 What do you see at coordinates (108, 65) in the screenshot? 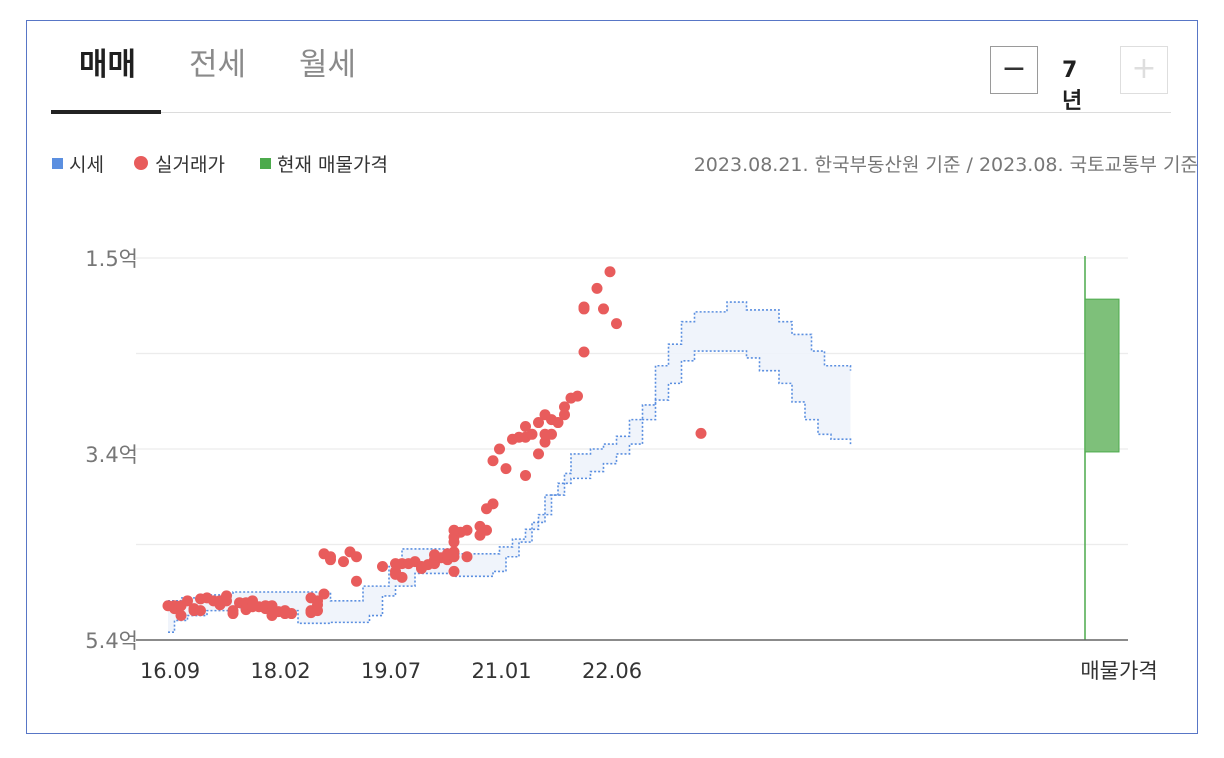
I see `tab-sale: 매매` at bounding box center [108, 65].